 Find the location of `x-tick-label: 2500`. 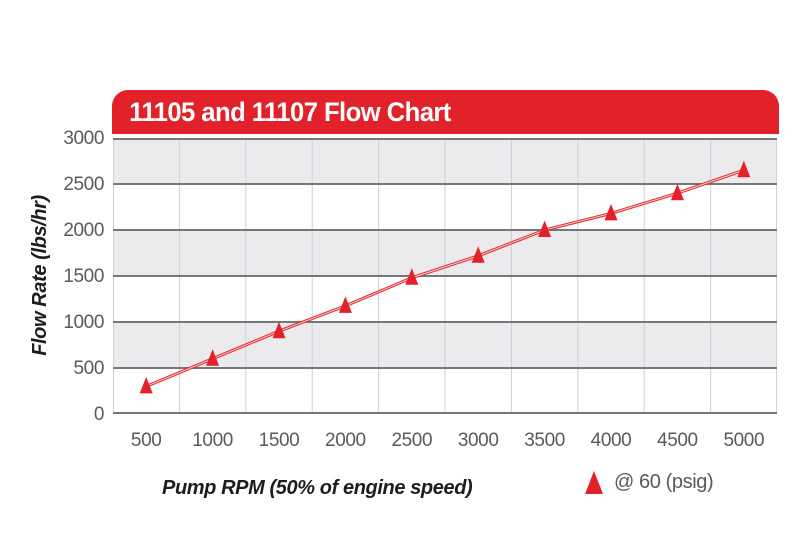

x-tick-label: 2500 is located at coordinates (412, 440).